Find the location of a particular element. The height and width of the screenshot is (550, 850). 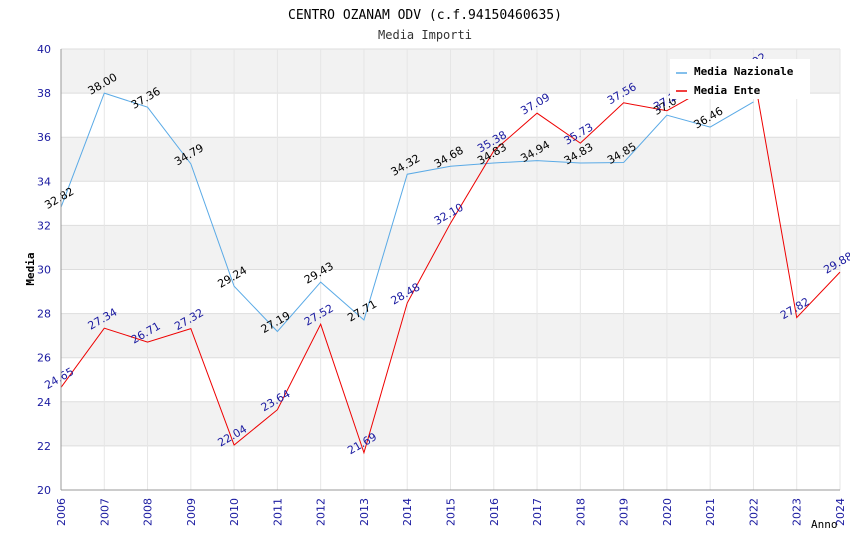

x-tick-label: 2015 is located at coordinates (451, 512).